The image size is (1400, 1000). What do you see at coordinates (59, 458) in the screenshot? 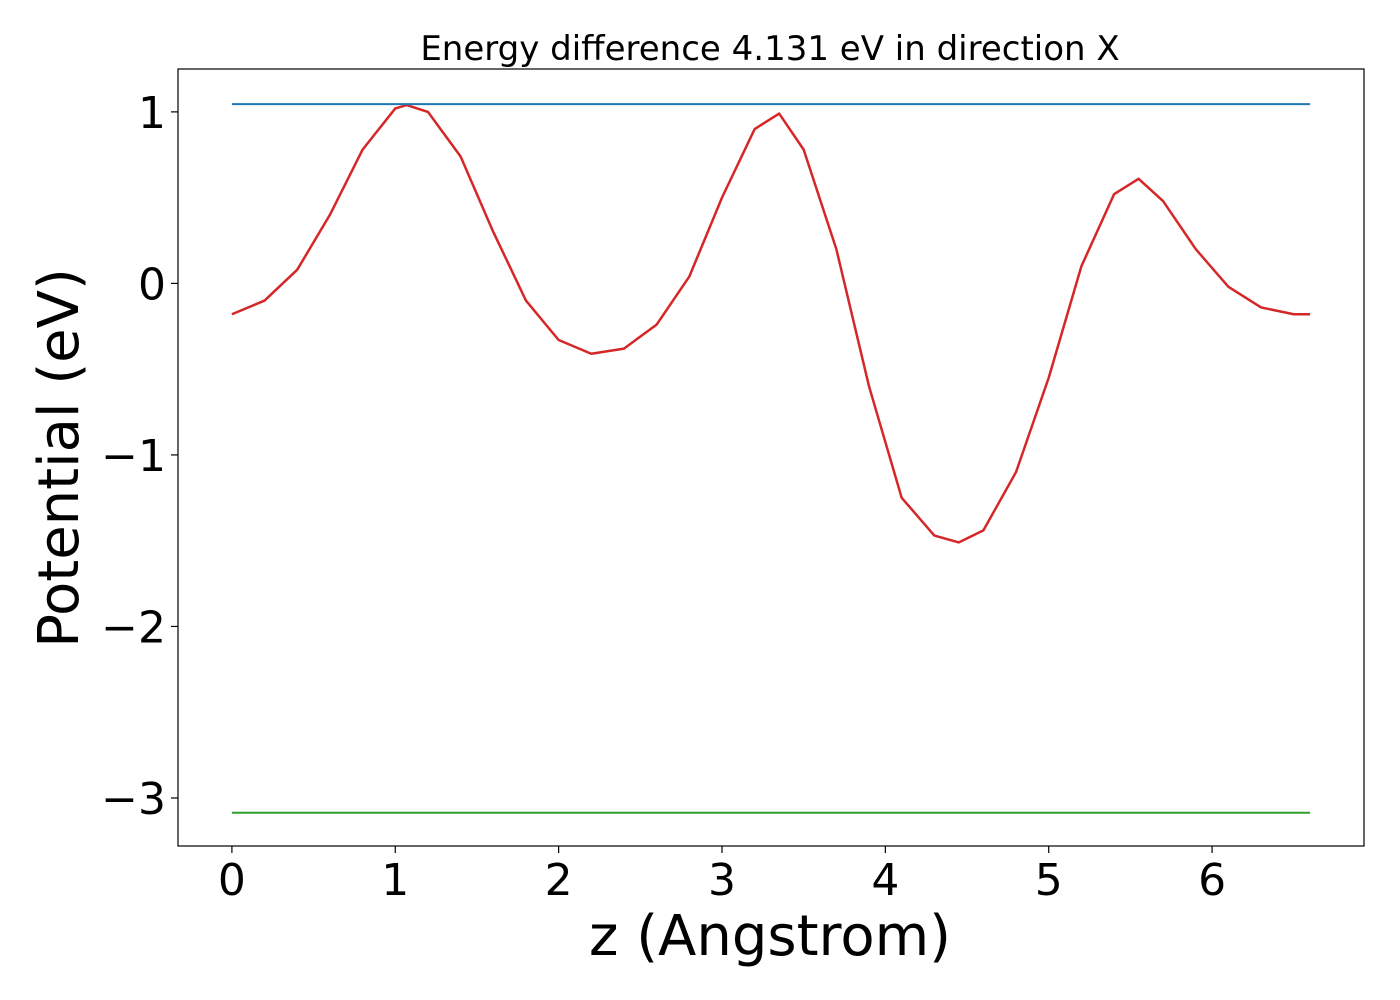
I see `y-axis-title: Potential (eV)` at bounding box center [59, 458].